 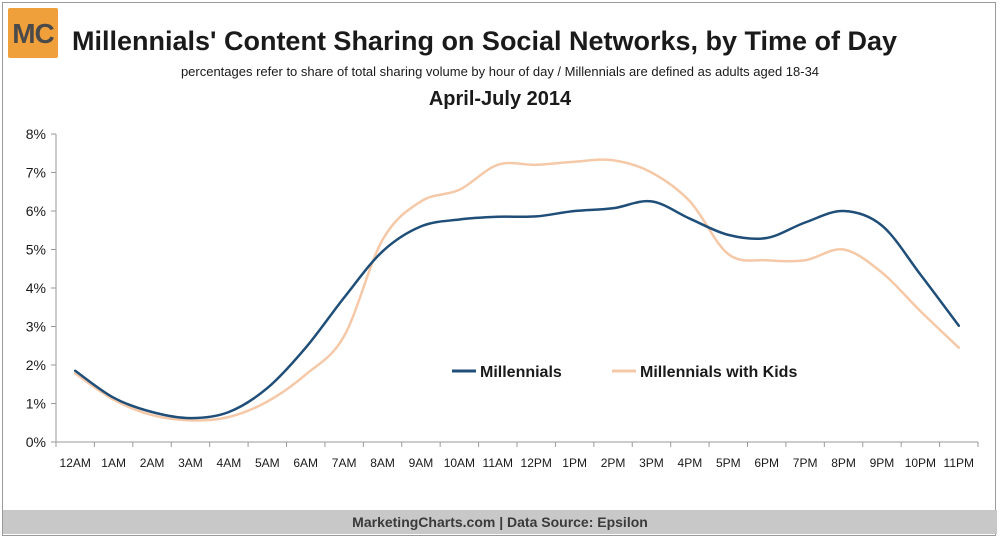 I want to click on legend-millennials-with-kids-label: Millennials with Kids, so click(x=718, y=372).